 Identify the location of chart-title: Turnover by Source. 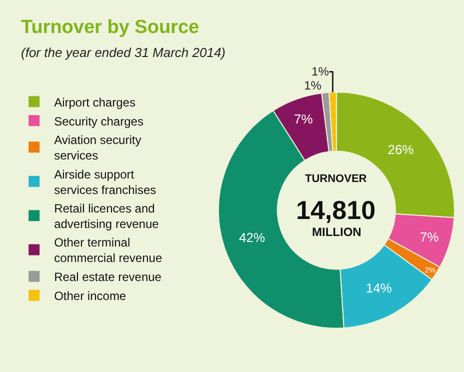
(110, 27).